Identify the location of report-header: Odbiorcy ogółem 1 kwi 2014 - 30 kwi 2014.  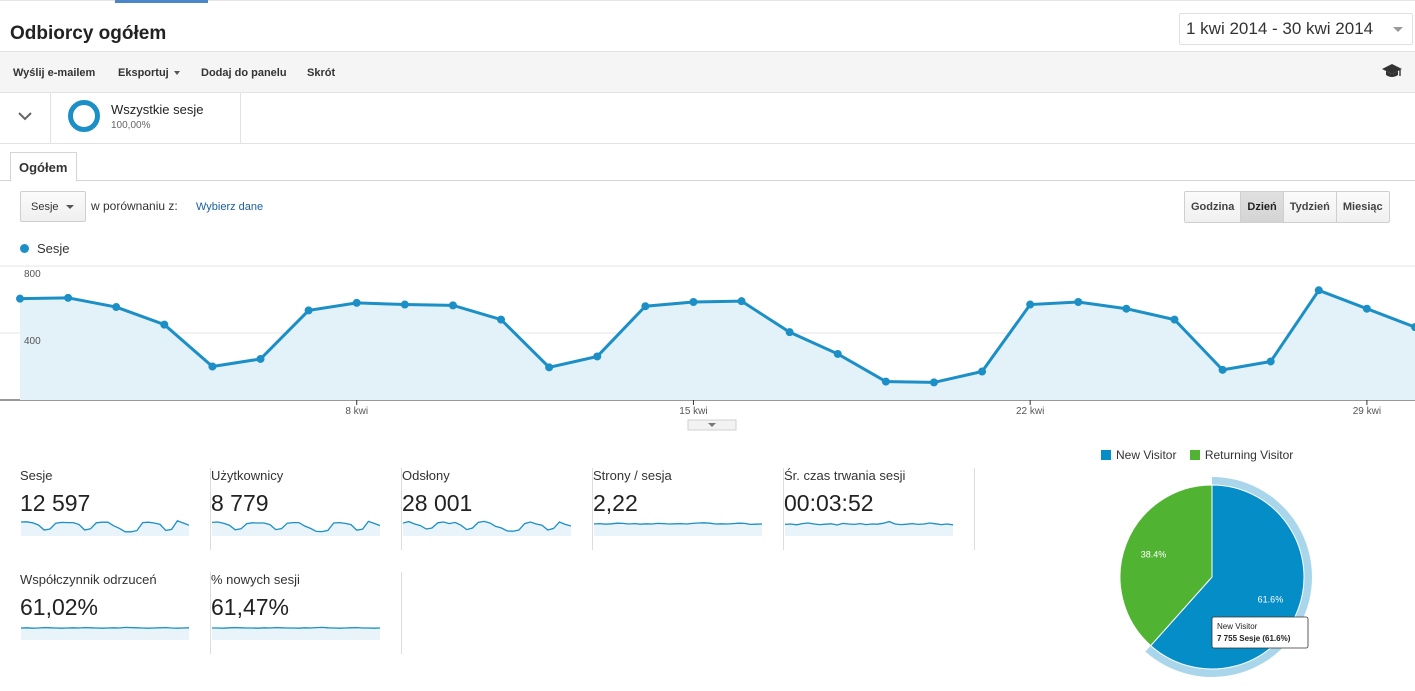
(707, 26).